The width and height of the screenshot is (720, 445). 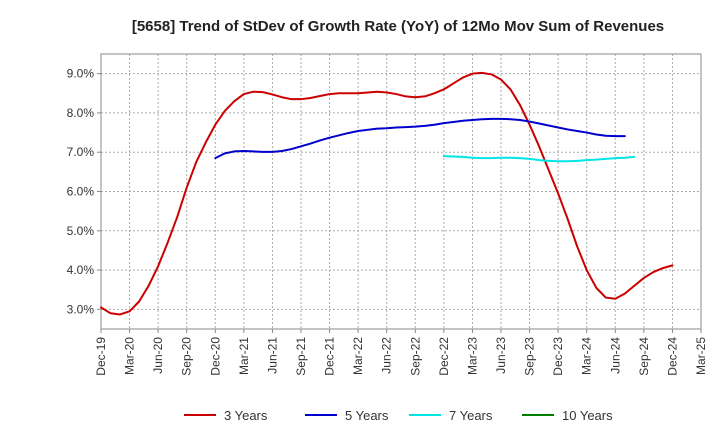 What do you see at coordinates (244, 356) in the screenshot?
I see `x-tick-label: Mar-21` at bounding box center [244, 356].